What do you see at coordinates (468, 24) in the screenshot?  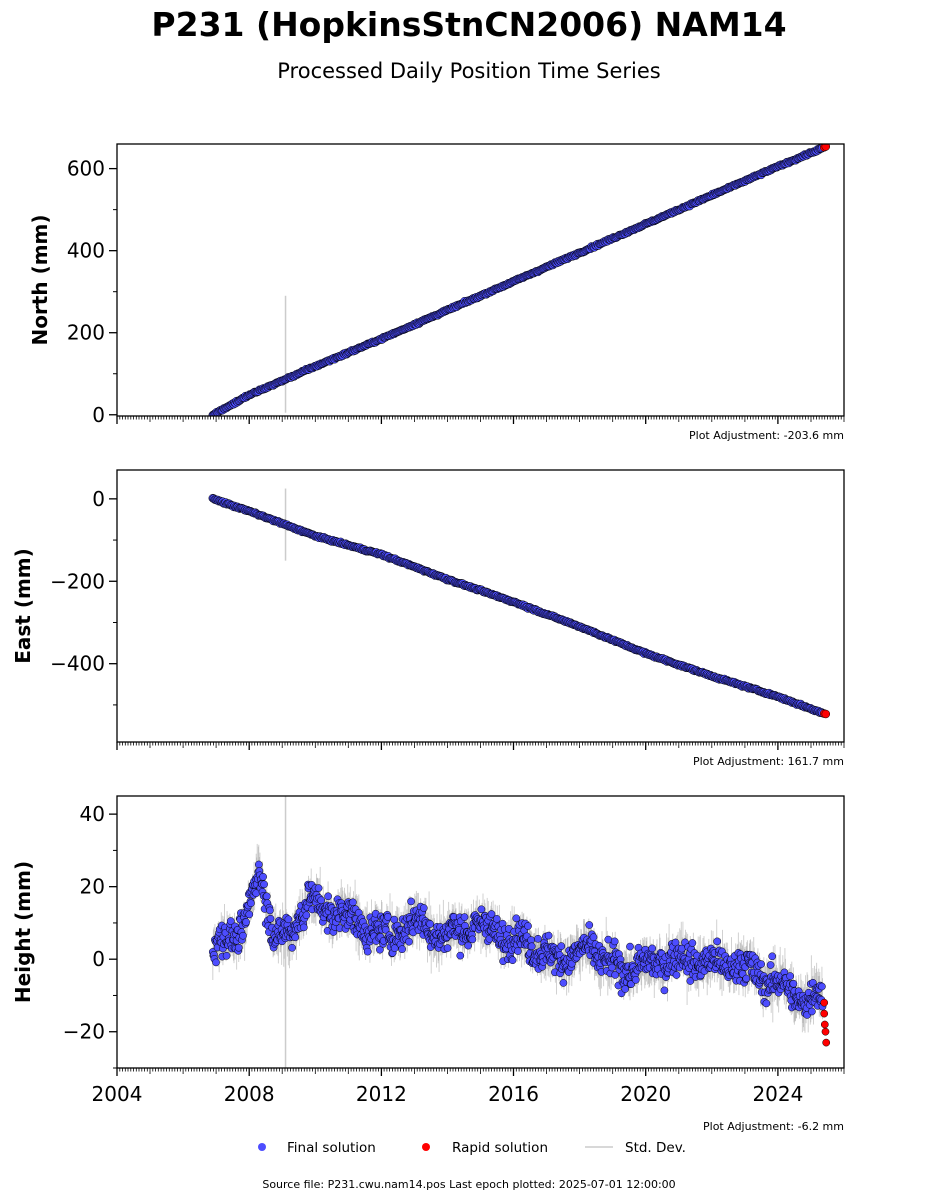 I see `chart-title: P231 (HopkinsStnCN2006) NAM14` at bounding box center [468, 24].